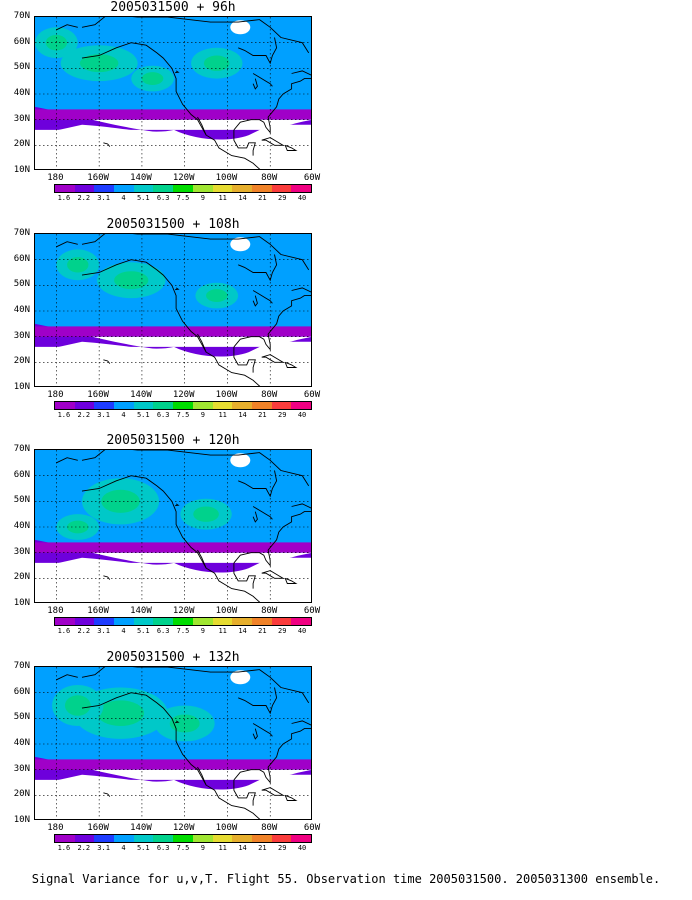 This screenshot has height=900, width=692. What do you see at coordinates (183, 828) in the screenshot?
I see `longitude-tick-label: 120W` at bounding box center [183, 828].